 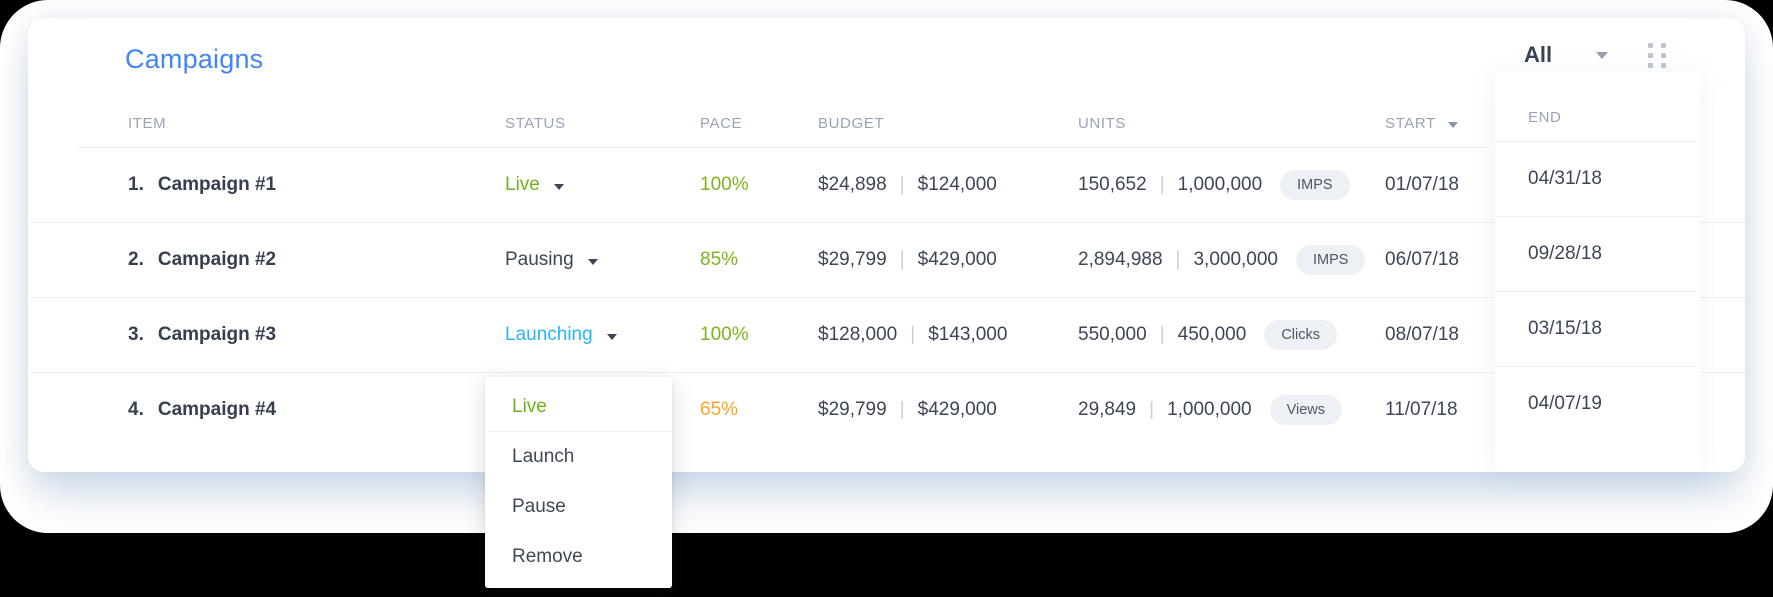 I want to click on status-dropdown-menu: Live Launch Pause Remove, so click(x=578, y=482).